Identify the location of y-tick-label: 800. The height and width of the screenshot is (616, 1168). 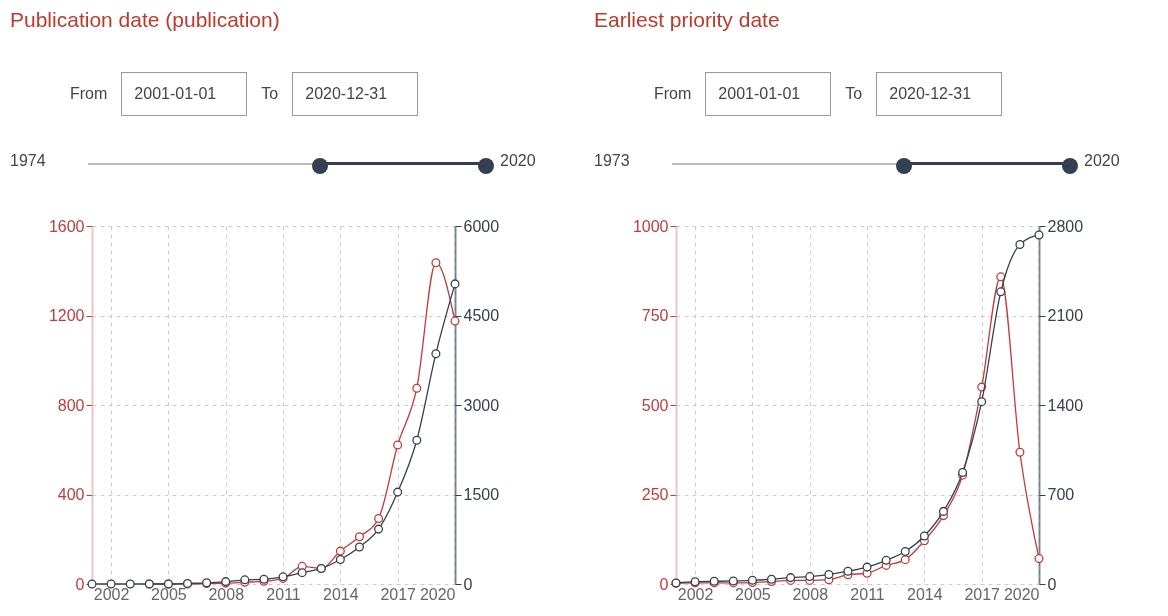
(71, 405).